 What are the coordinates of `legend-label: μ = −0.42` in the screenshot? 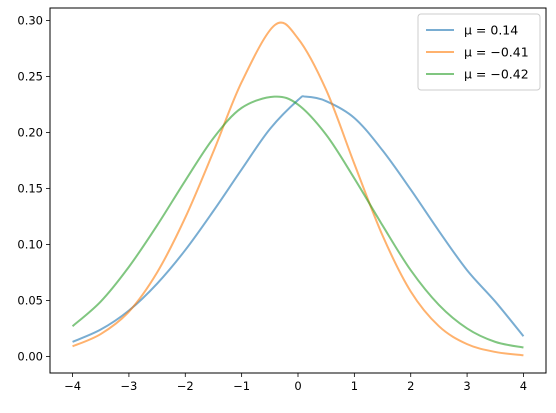 It's located at (496, 74).